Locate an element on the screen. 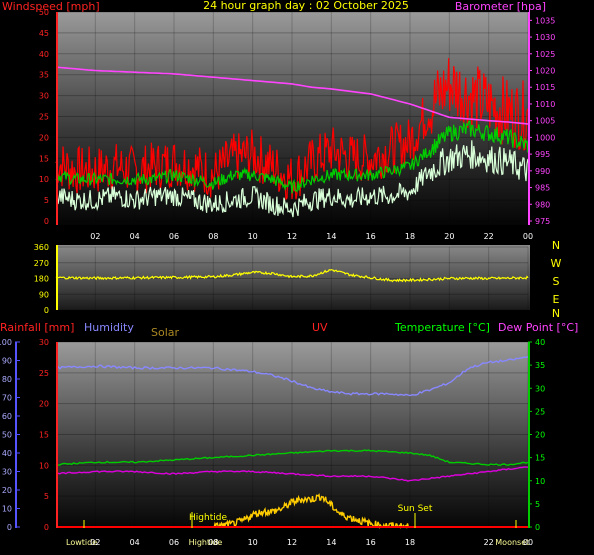 The image size is (594, 555). rainfall-tick-label: 0 is located at coordinates (46, 527).